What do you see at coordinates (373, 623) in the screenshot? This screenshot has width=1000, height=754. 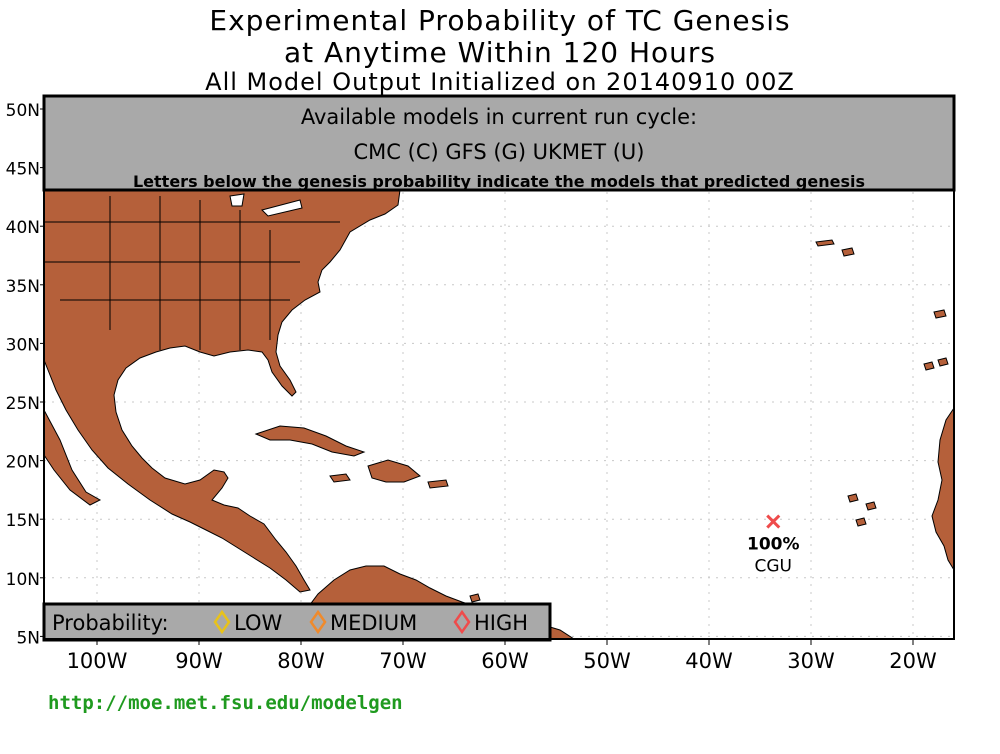 I see `legend-item-label: MEDIUM` at bounding box center [373, 623].